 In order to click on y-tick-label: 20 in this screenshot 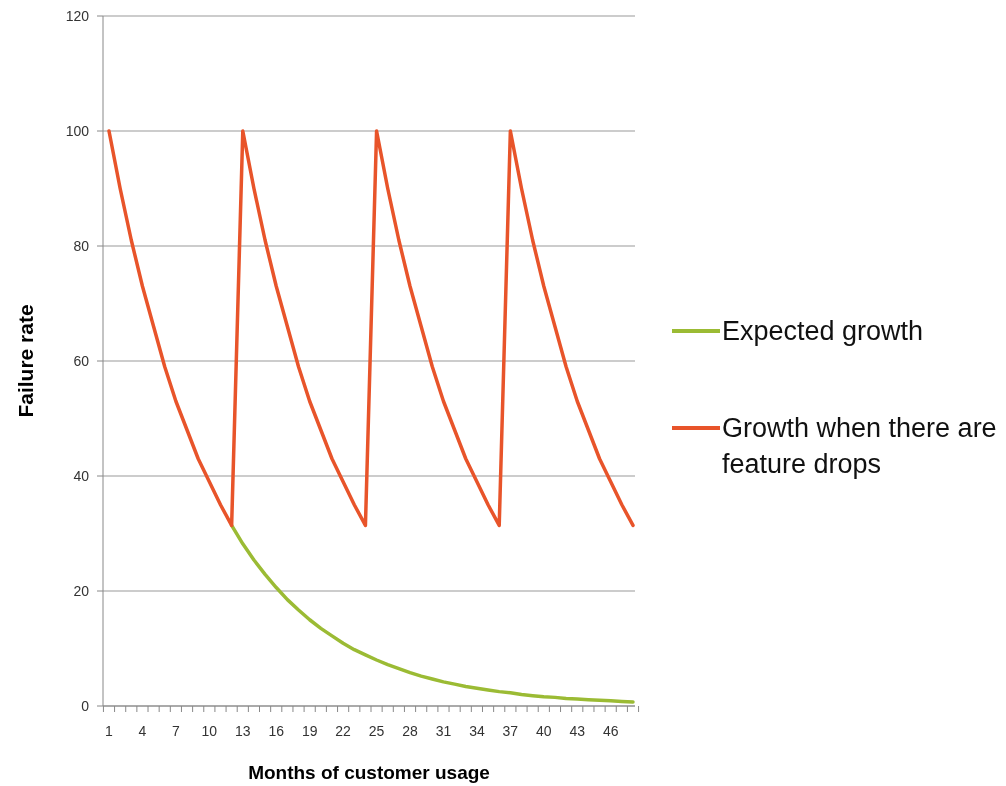, I will do `click(81, 590)`.